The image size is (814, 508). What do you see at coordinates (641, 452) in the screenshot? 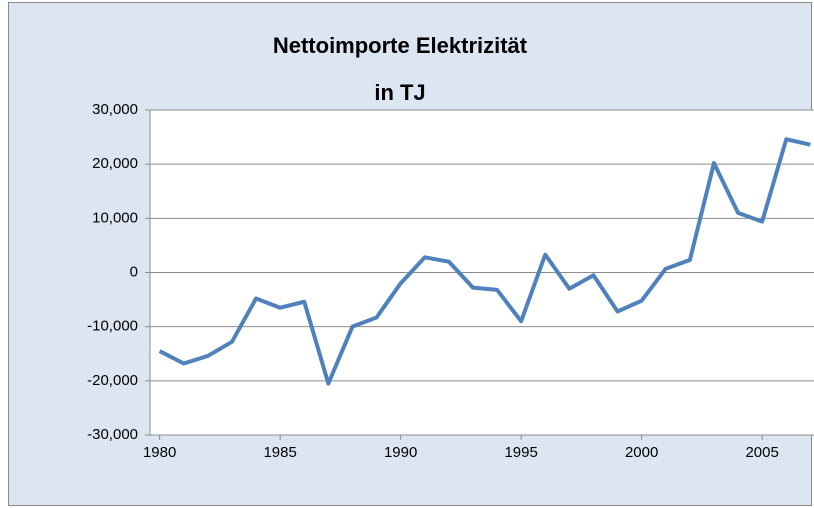
I see `x-tick-label: 2000` at bounding box center [641, 452].